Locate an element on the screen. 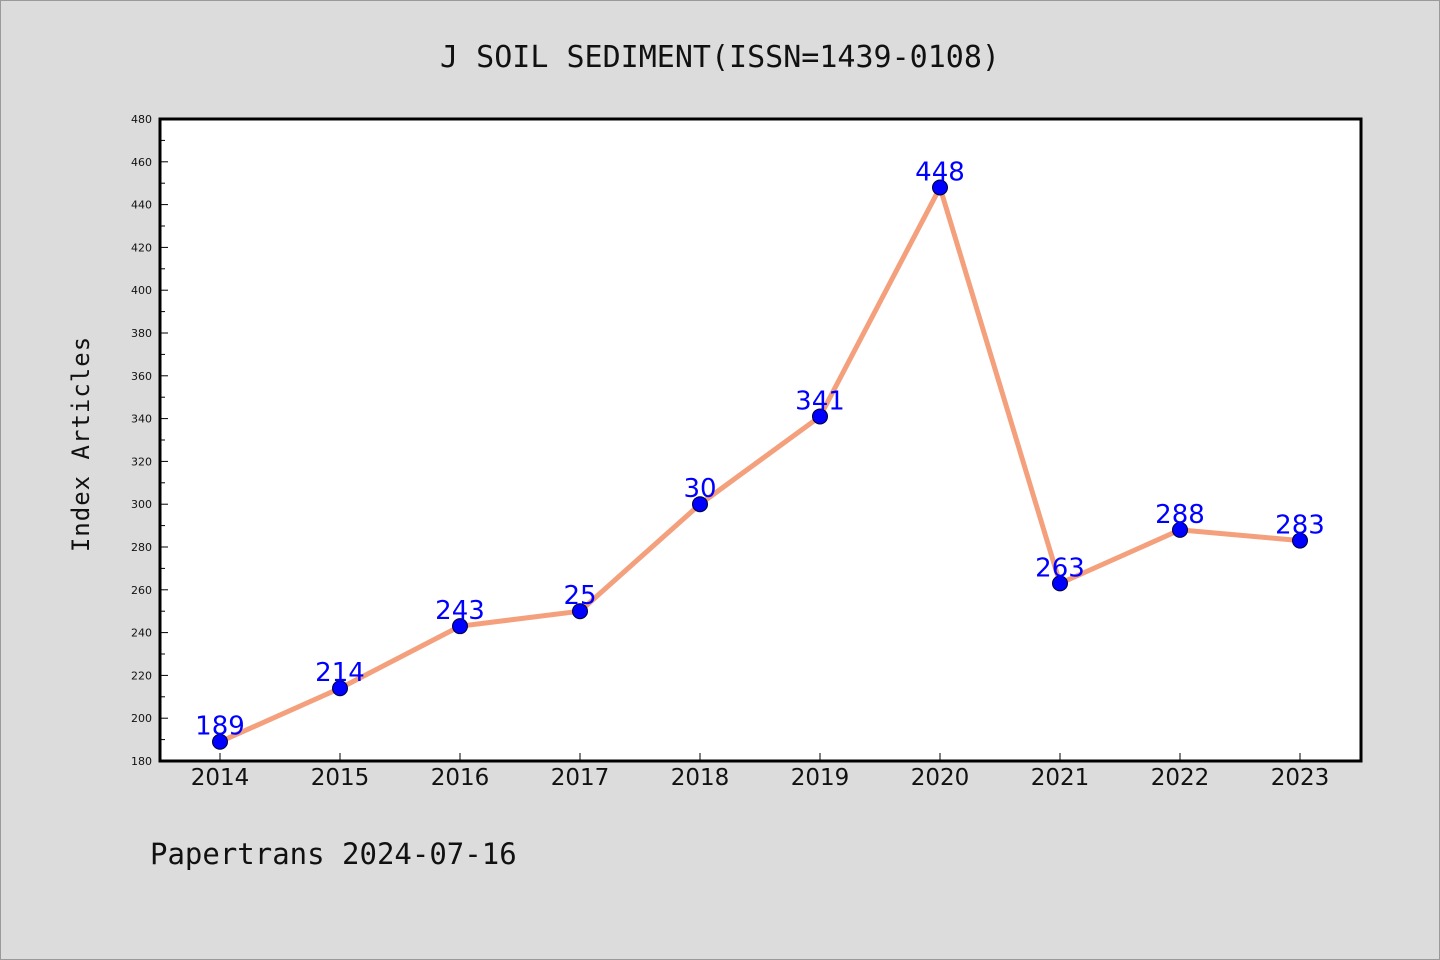 Image resolution: width=1440 pixels, height=960 pixels. x-tick-label: 2020 is located at coordinates (940, 778).